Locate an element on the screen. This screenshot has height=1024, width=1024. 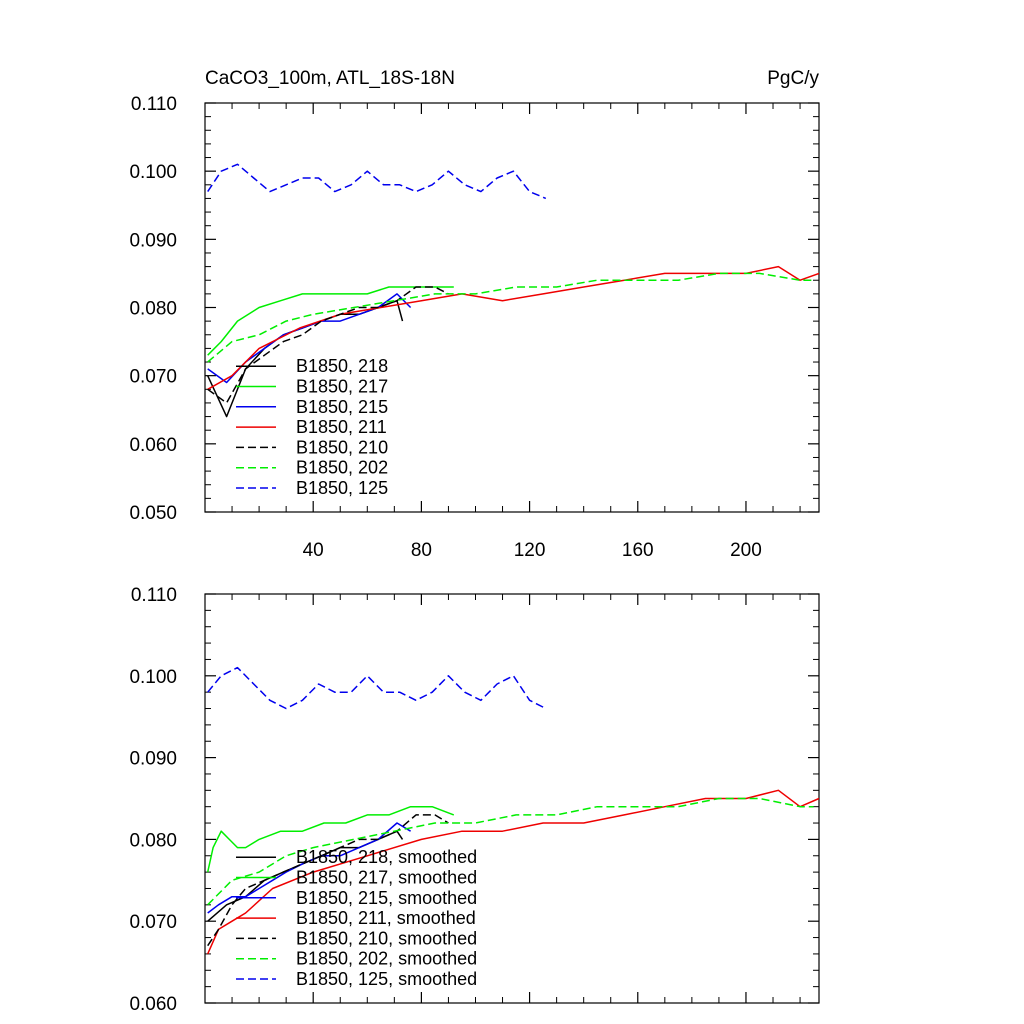
x-tick-label: 80 is located at coordinates (421, 550).